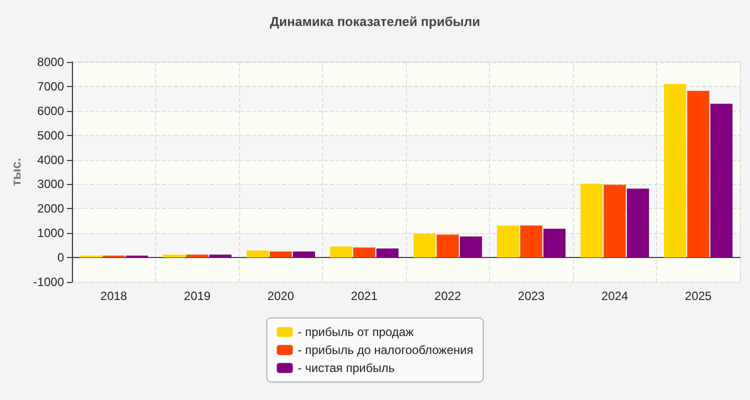 This screenshot has height=400, width=750. I want to click on y-tick-label: 2000, so click(50, 209).